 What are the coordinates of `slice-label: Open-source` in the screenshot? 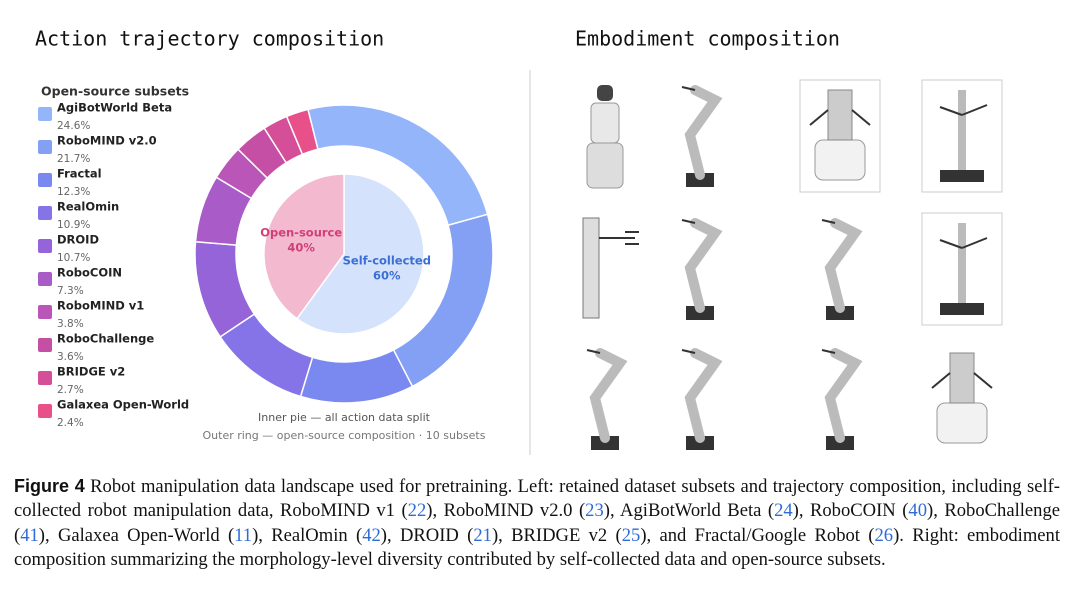 It's located at (301, 233).